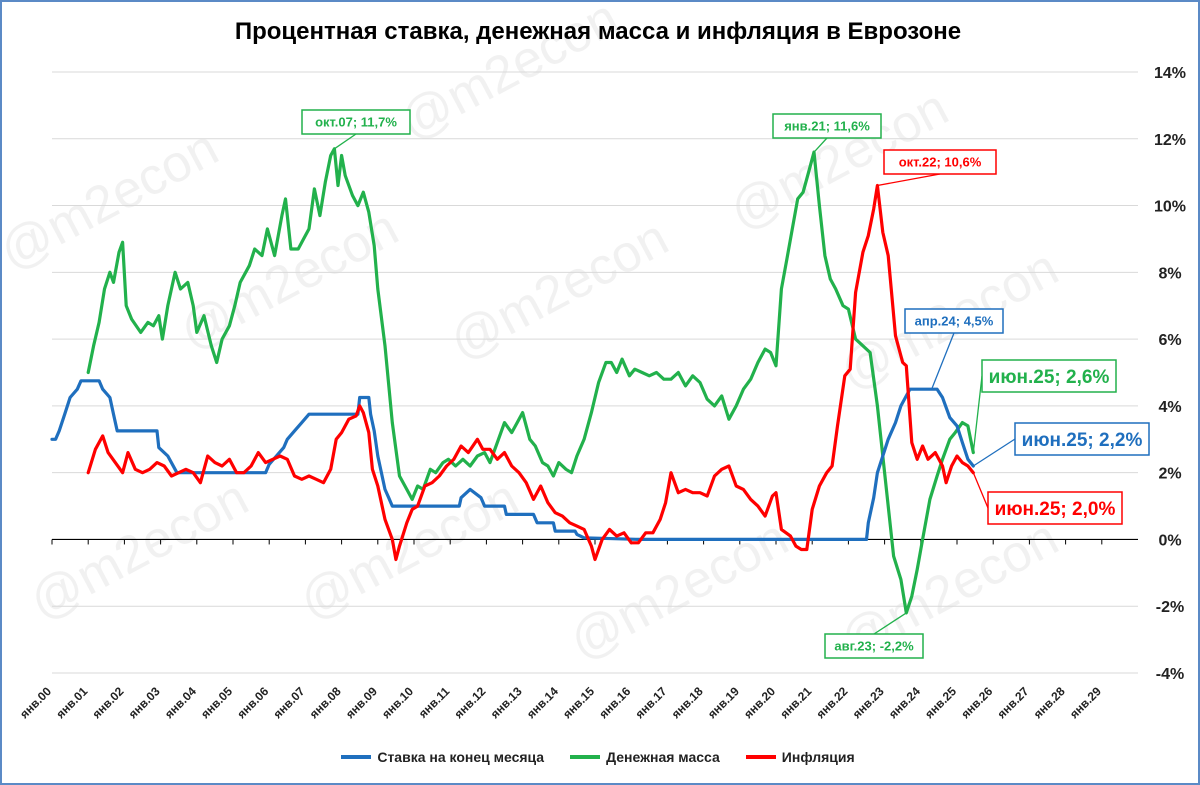 Image resolution: width=1200 pixels, height=785 pixels. What do you see at coordinates (1170, 607) in the screenshot?
I see `y-tick-label-1: -2%` at bounding box center [1170, 607].